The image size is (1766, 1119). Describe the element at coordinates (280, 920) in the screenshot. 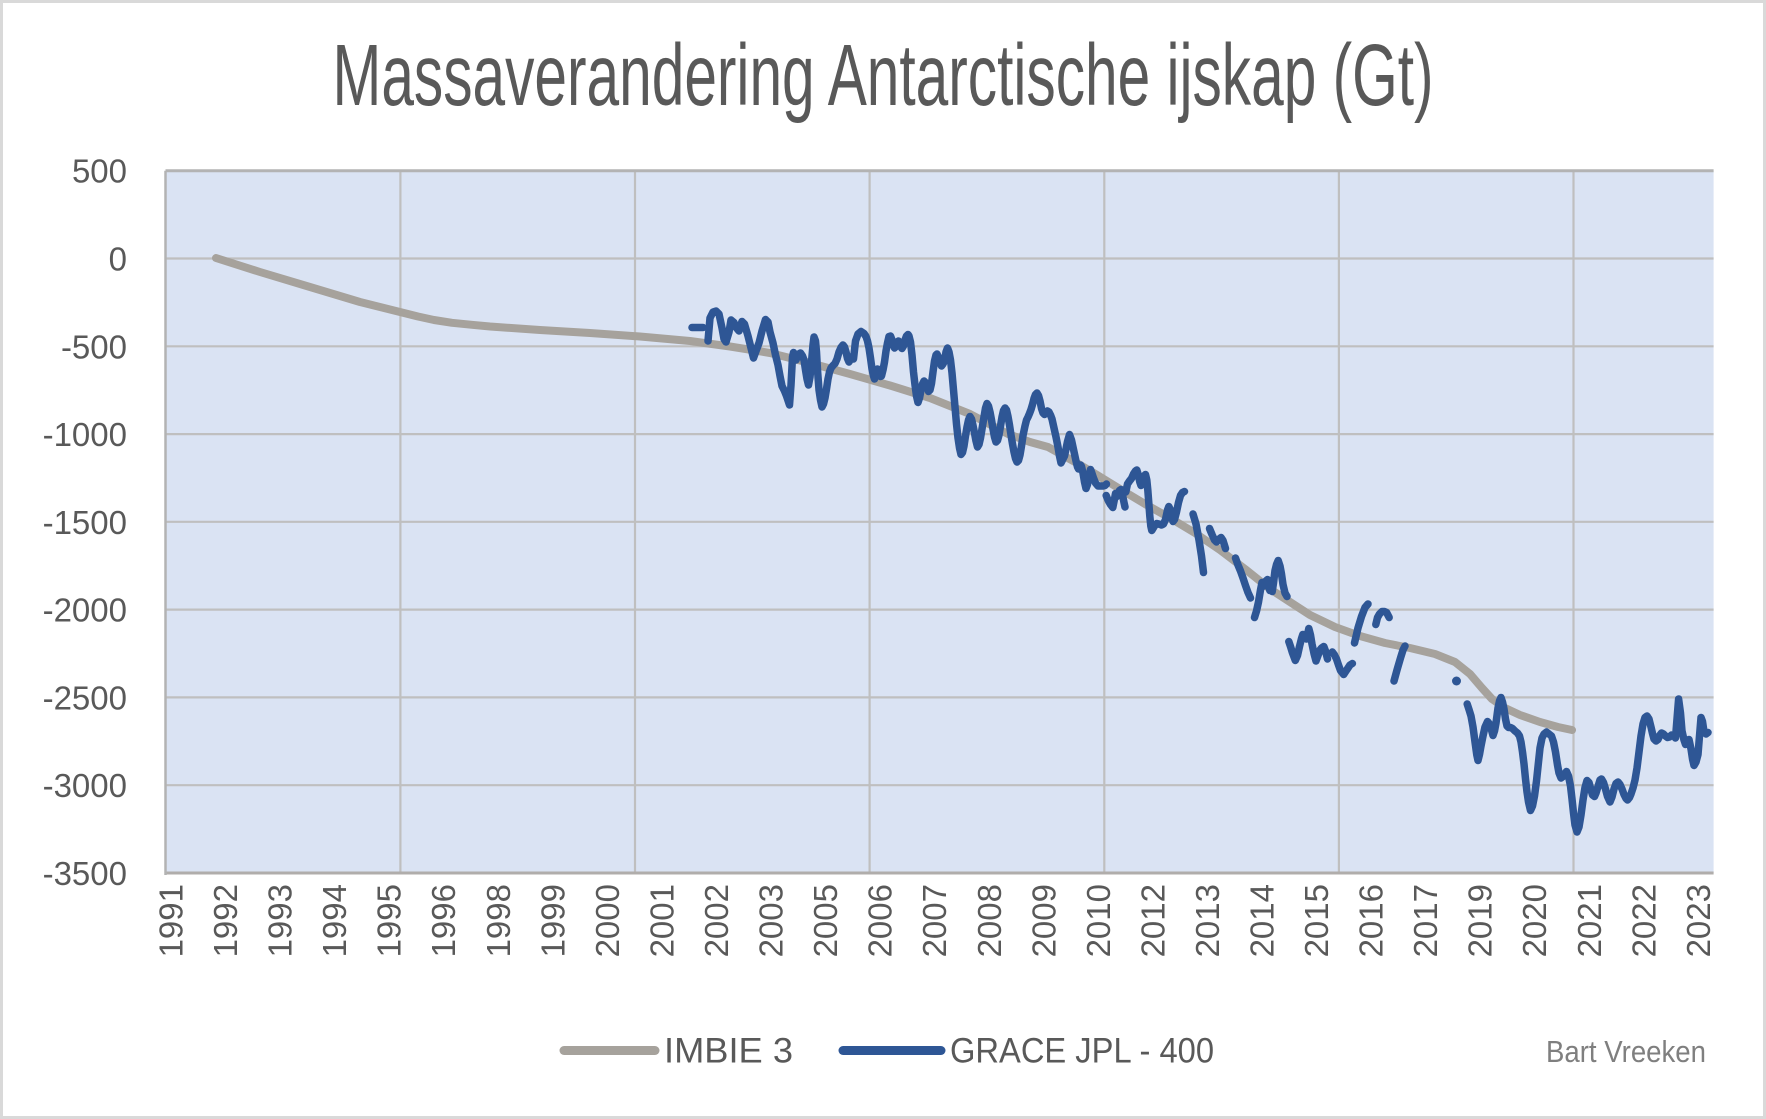

I see `svg-text: 1993` at that location.